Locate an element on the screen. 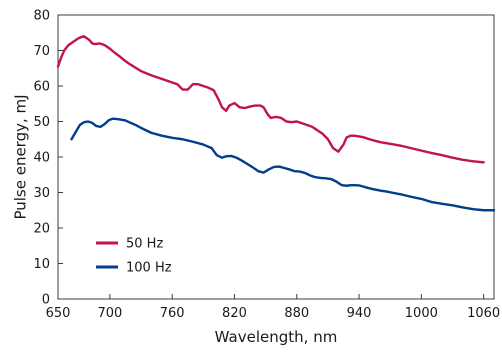 This screenshot has height=352, width=502. x-tick-label: 650 is located at coordinates (58, 313).